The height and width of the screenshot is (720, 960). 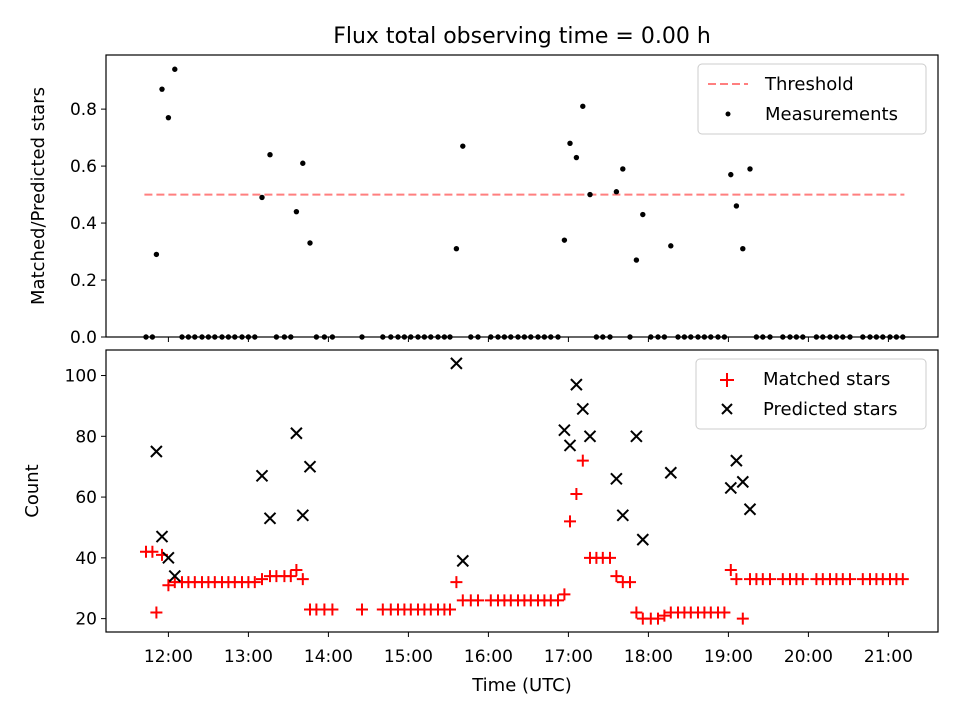 What do you see at coordinates (568, 657) in the screenshot?
I see `x-tick-label: 17:00` at bounding box center [568, 657].